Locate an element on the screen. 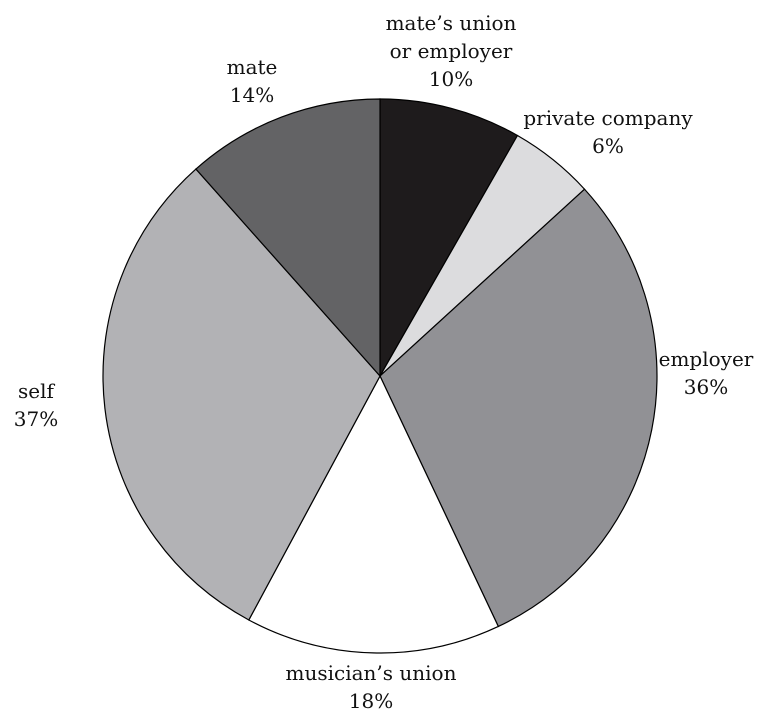 Image resolution: width=777 pixels, height=719 pixels. pie-slice-mate-s-union-or-employer is located at coordinates (449, 238).